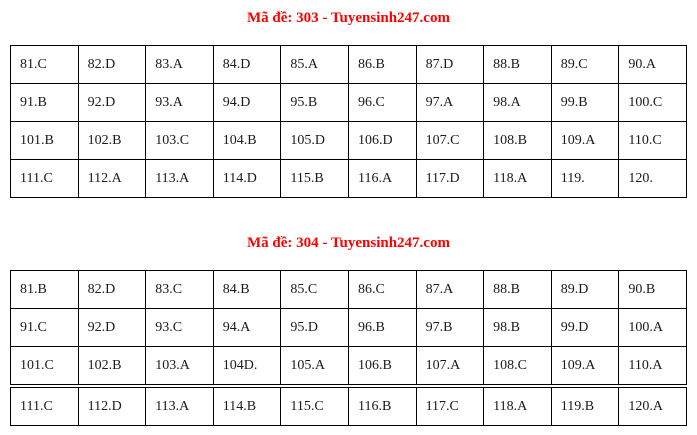  Describe the element at coordinates (517, 102) in the screenshot. I see `answer-cell: 98.A` at that location.